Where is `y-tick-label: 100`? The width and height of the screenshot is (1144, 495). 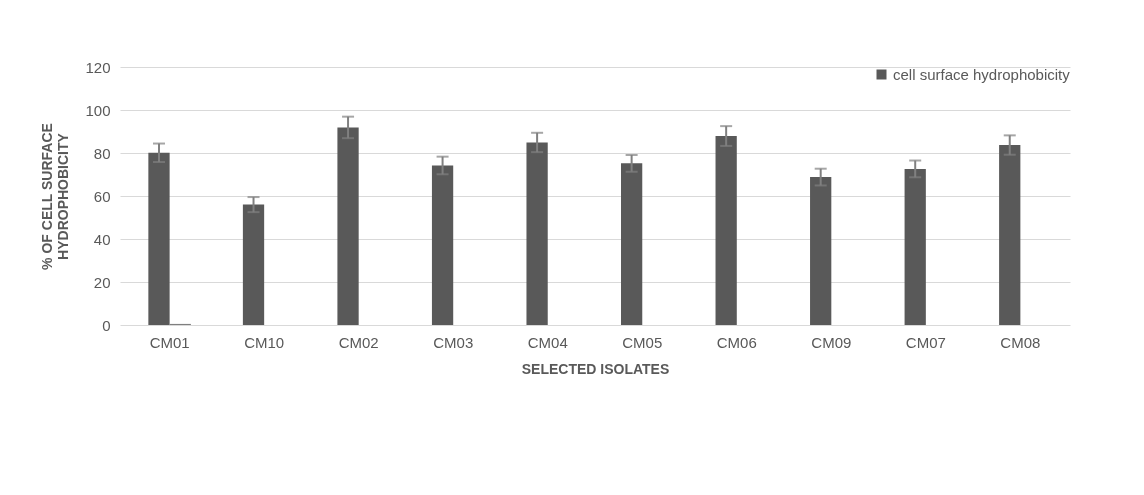
y-tick-label: 100 is located at coordinates (98, 110).